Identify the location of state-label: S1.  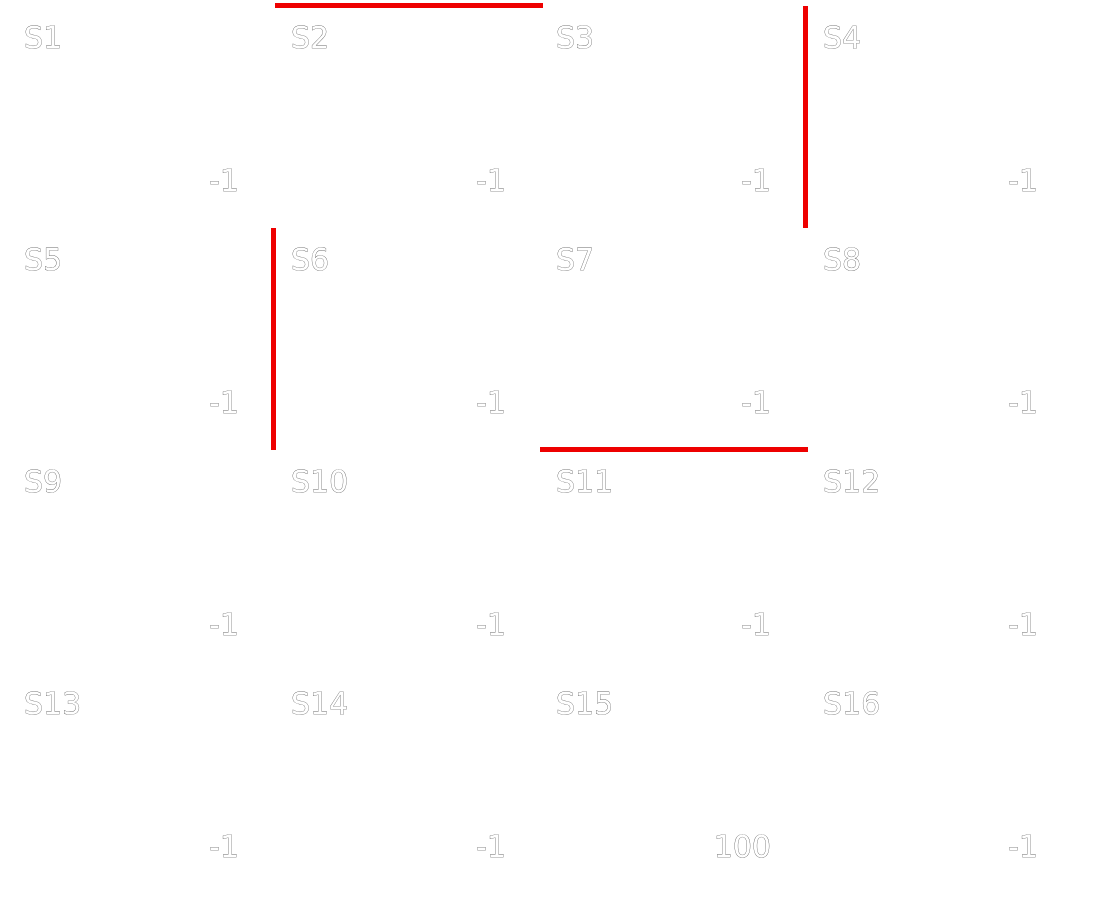
(43, 38).